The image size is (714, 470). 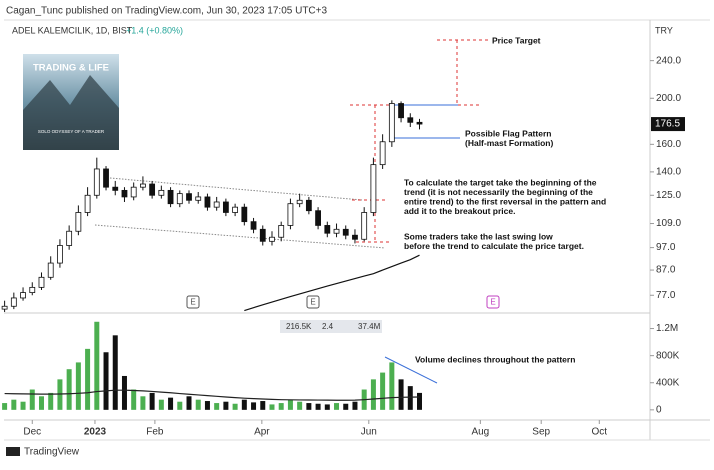 What do you see at coordinates (95, 432) in the screenshot?
I see `x-tick-label: 2023` at bounding box center [95, 432].